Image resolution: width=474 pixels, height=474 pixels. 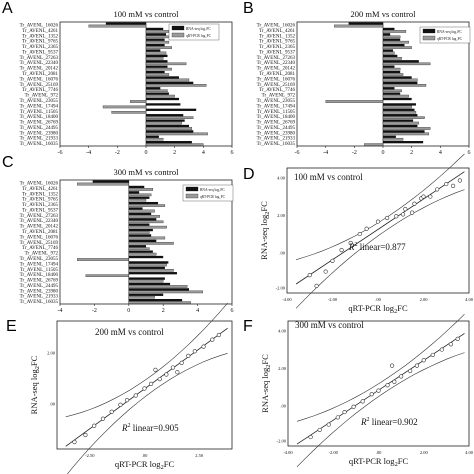 What do you see at coordinates (276, 69) in the screenshot?
I see `gene-label: Tr_AVENL_20142` at bounding box center [276, 69].